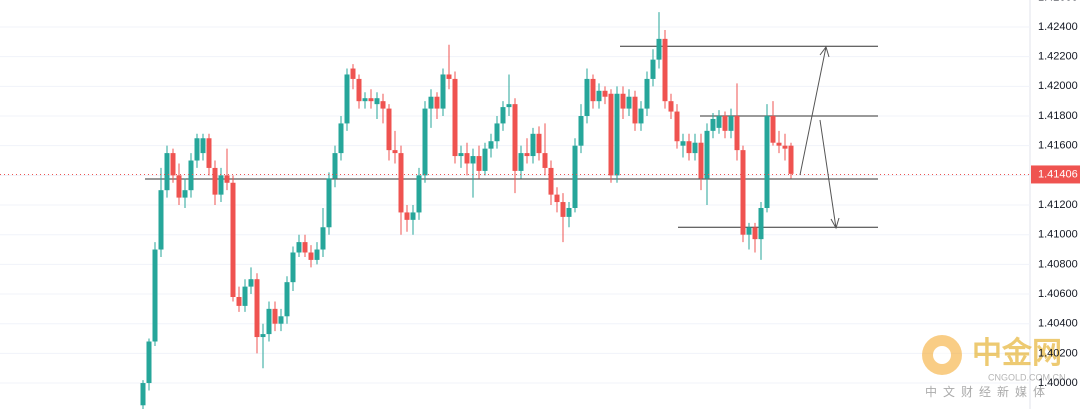 This screenshot has width=1080, height=414. Describe the element at coordinates (942, 355) in the screenshot. I see `logo-inner` at that location.